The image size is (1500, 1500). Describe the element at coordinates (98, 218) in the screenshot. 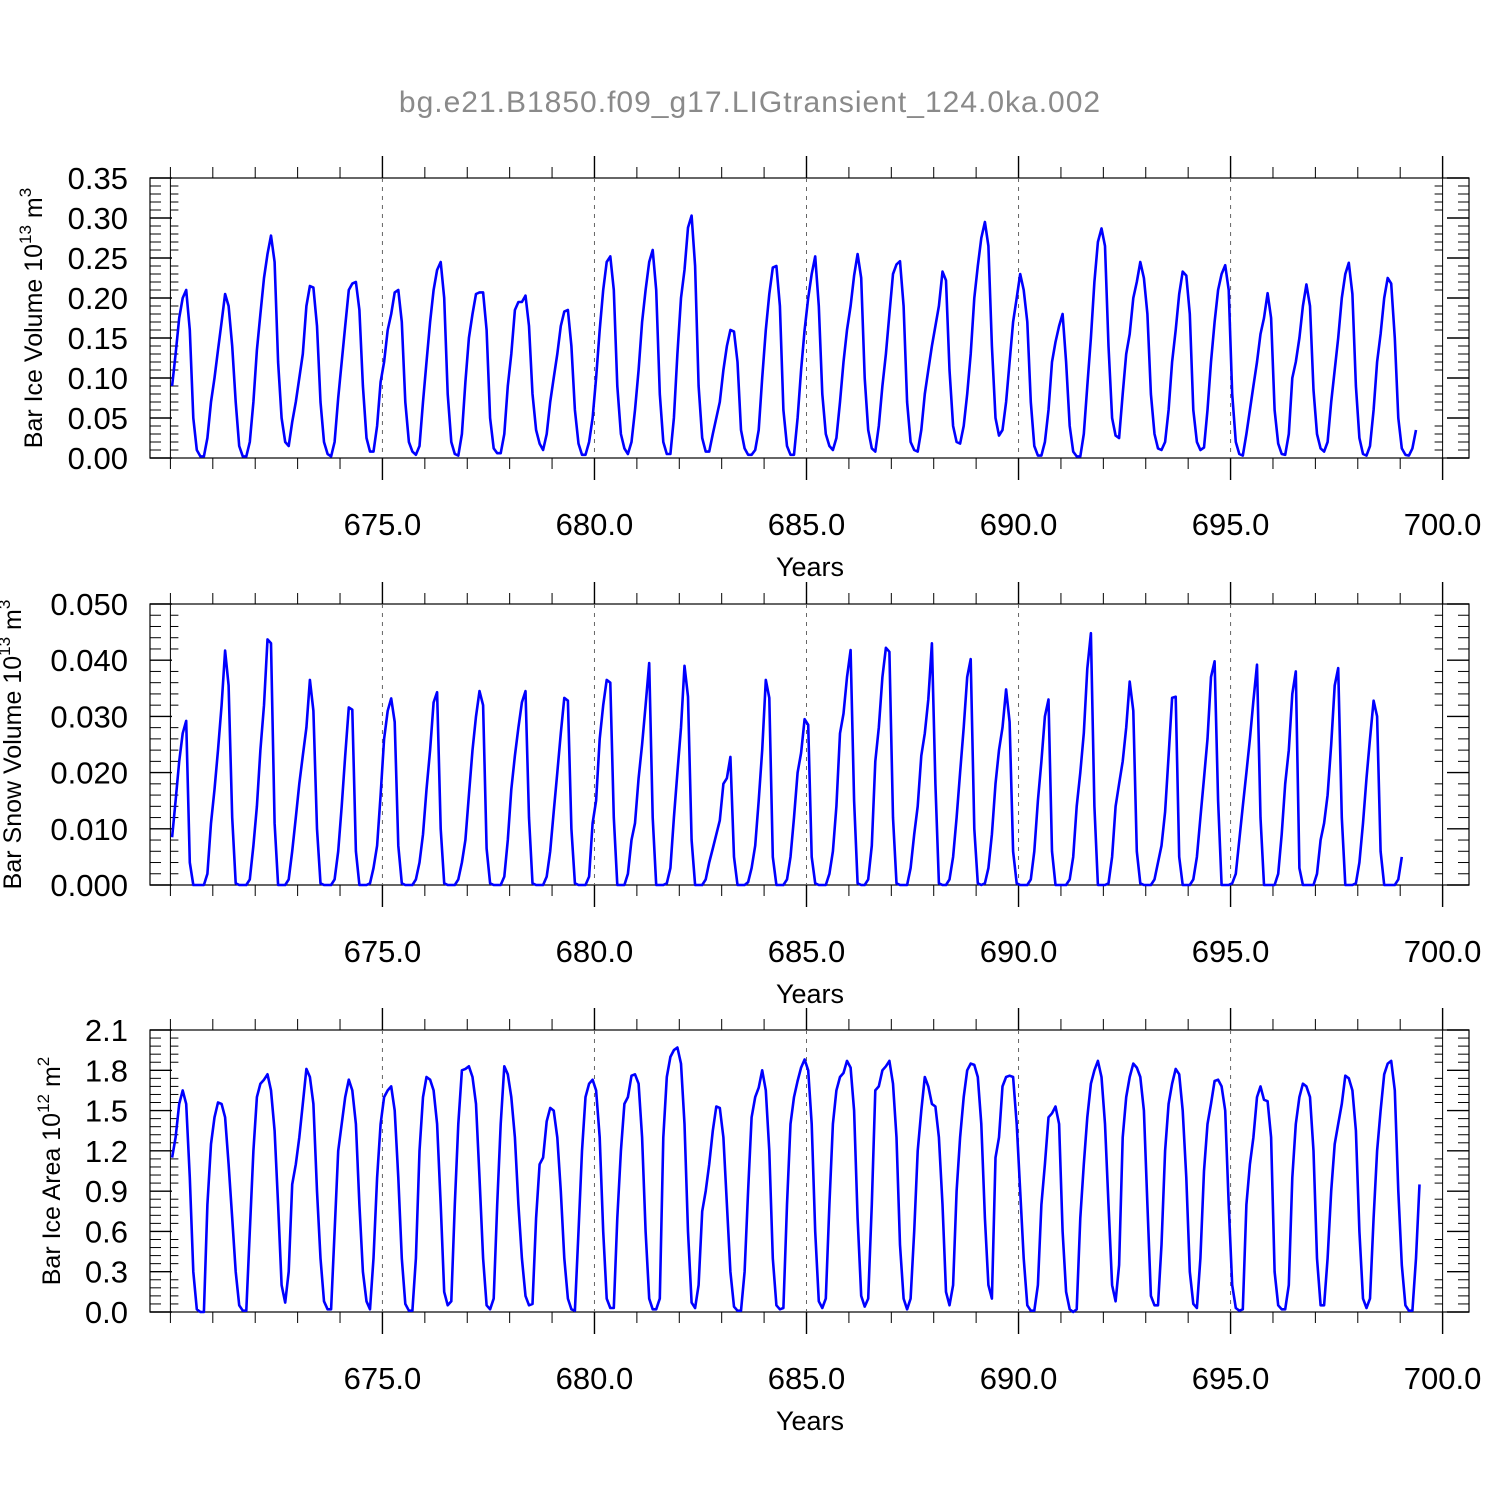

I see `y-tick-label: 0.30` at that location.